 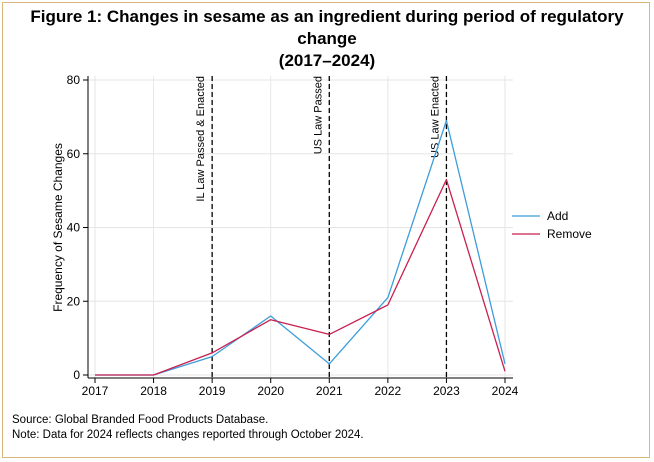 I want to click on y-axis-label: Frequency of Sesame Changes, so click(x=58, y=227).